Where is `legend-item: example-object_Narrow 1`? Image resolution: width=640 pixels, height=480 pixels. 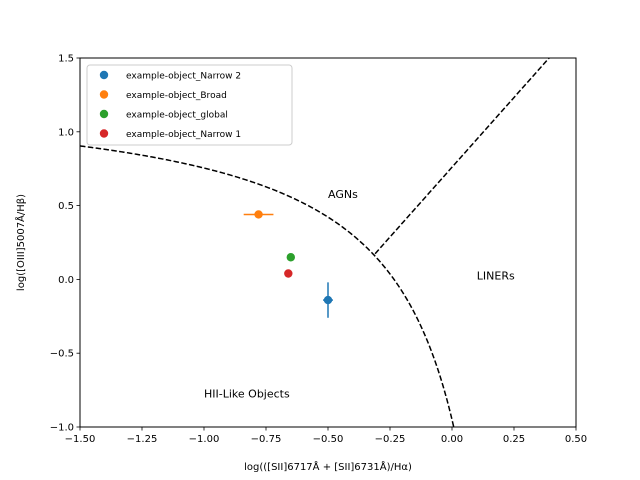 legend-item: example-object_Narrow 1 is located at coordinates (170, 134).